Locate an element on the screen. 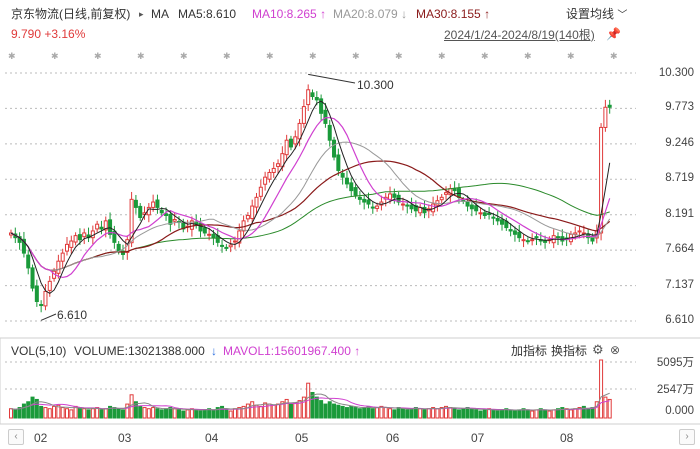 This screenshot has width=700, height=449. price-tick: 7.137 is located at coordinates (679, 285).